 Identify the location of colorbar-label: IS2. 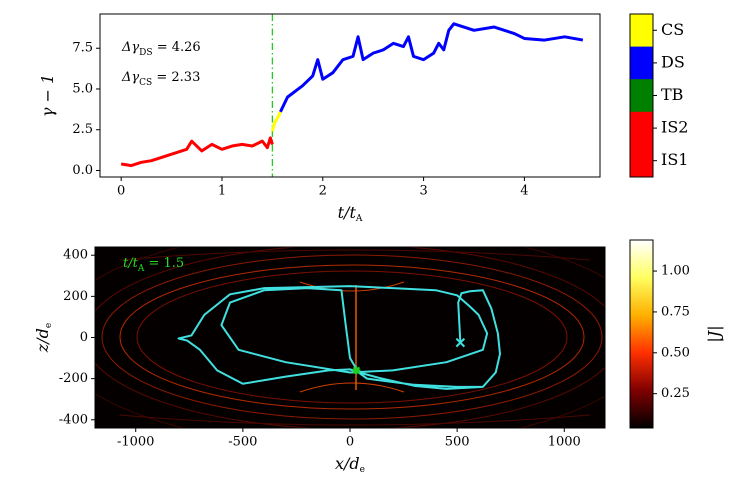
(674, 127).